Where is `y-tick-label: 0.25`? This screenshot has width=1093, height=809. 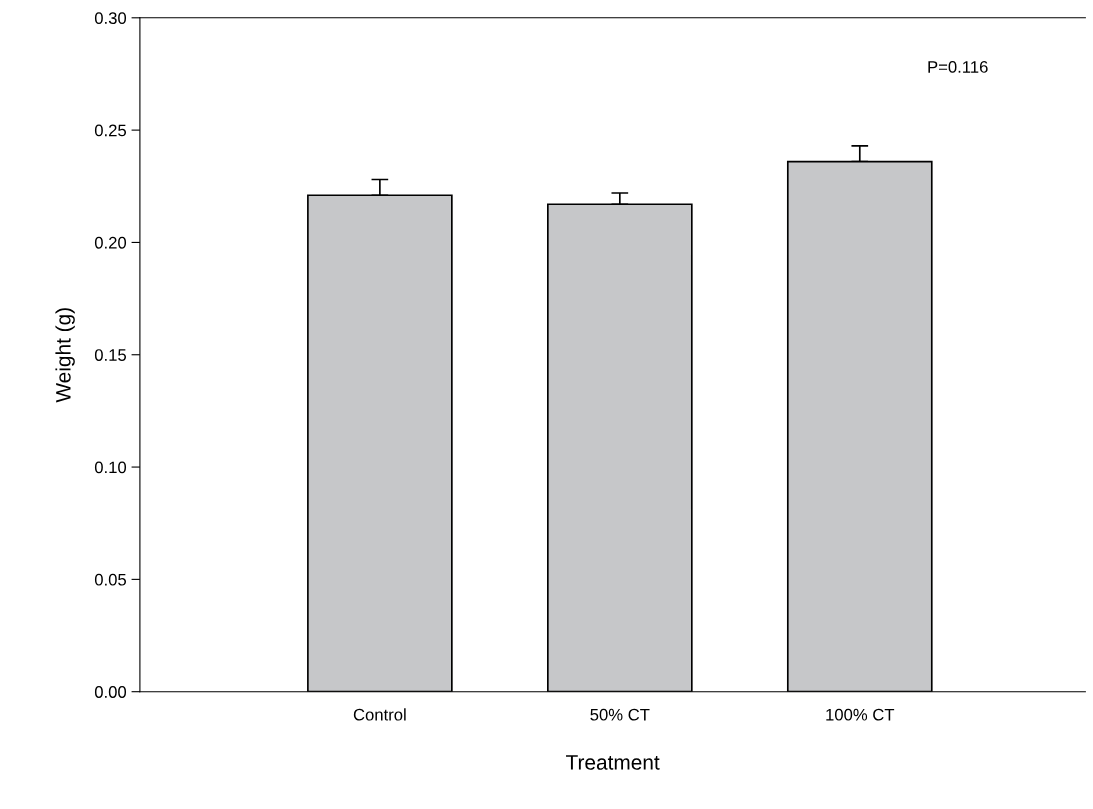
y-tick-label: 0.25 is located at coordinates (110, 130).